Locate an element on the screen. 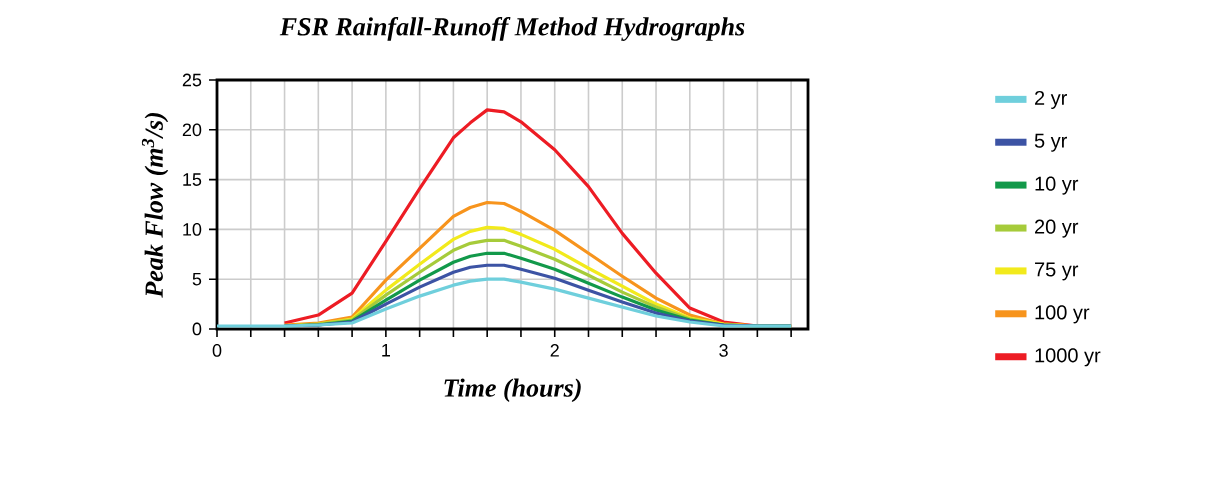 This screenshot has width=1208, height=485. y-tick-label: 25 is located at coordinates (192, 80).